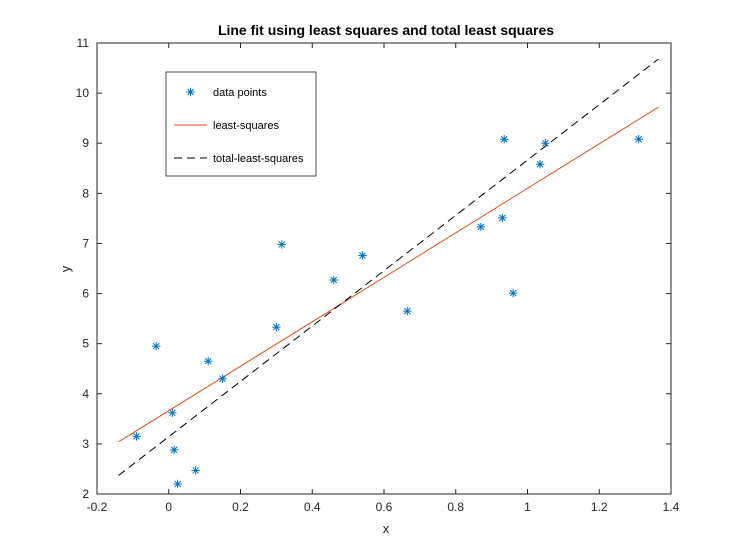  I want to click on y-tick-label: 11, so click(83, 43).